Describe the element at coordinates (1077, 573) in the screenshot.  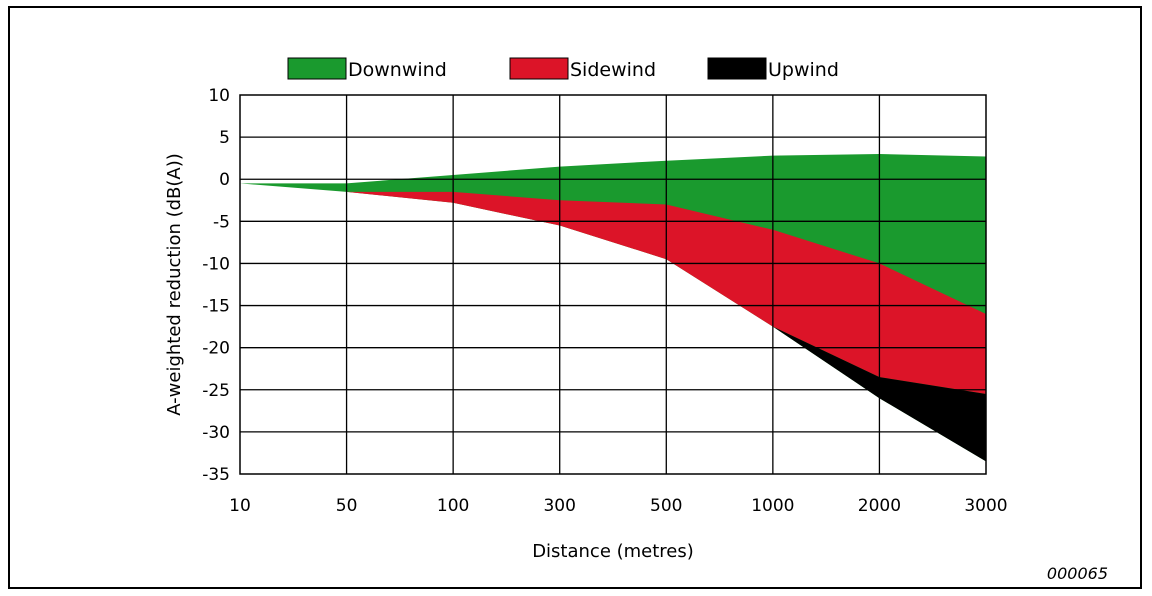
I see `figure-code: 000065` at that location.